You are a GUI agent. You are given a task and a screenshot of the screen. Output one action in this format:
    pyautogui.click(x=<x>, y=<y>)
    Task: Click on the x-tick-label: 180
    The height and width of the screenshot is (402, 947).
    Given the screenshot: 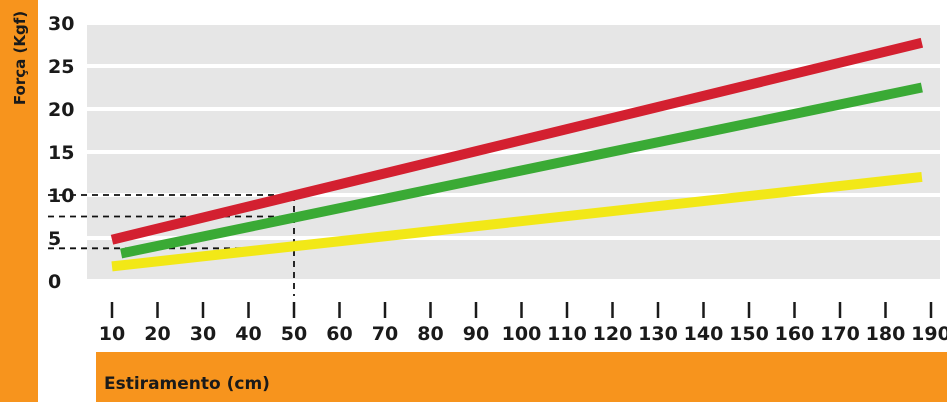 What is the action you would take?
    pyautogui.click(x=886, y=334)
    